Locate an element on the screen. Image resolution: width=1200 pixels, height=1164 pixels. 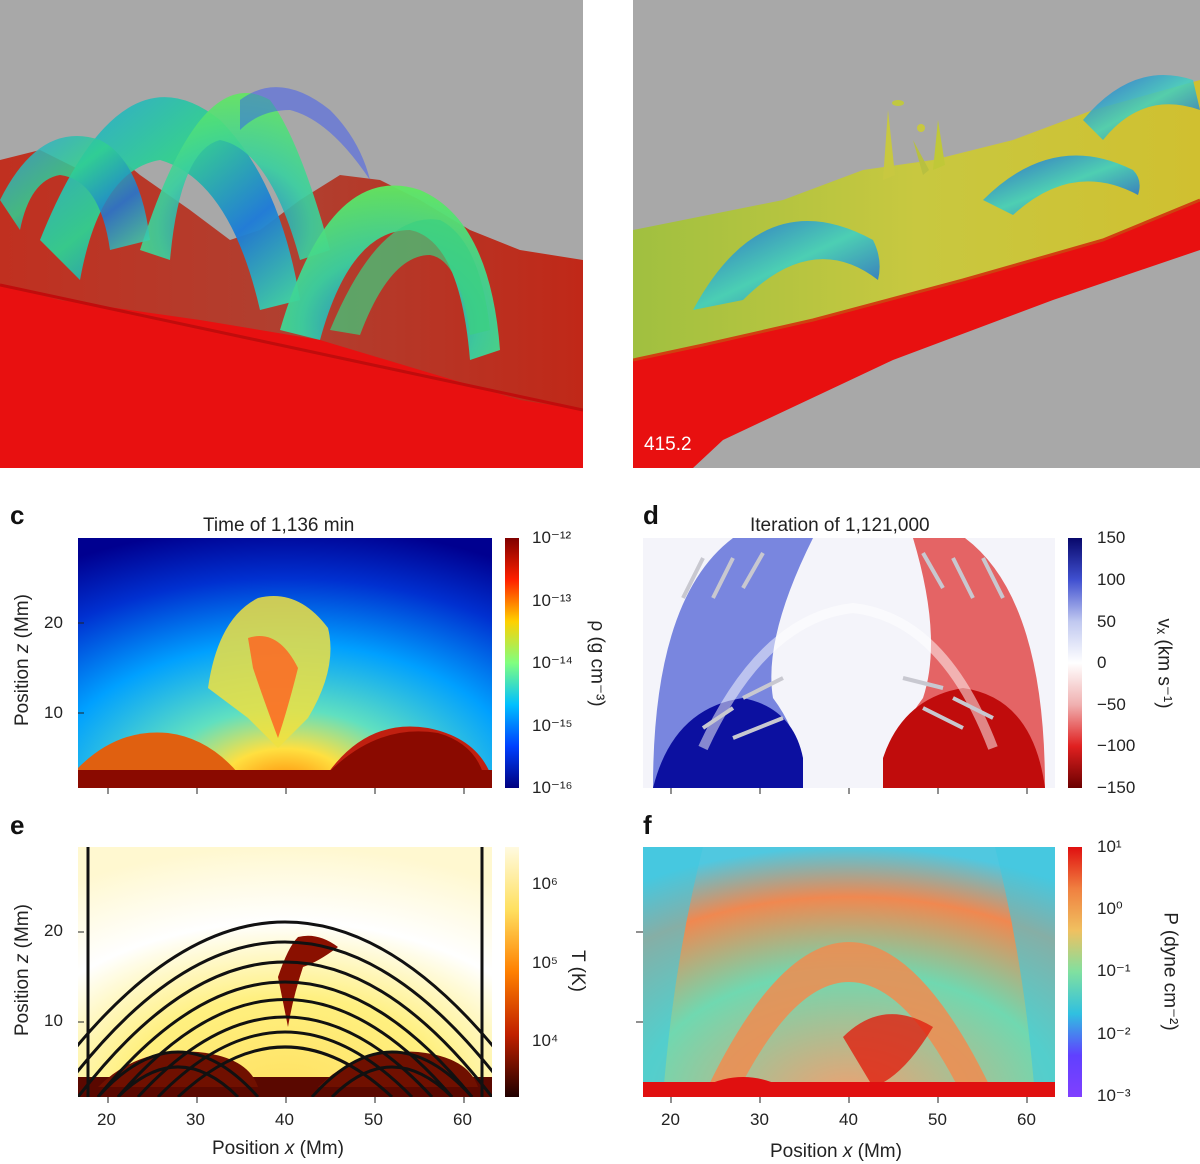
panel-e-ytick-20: 20 is located at coordinates (53, 930).